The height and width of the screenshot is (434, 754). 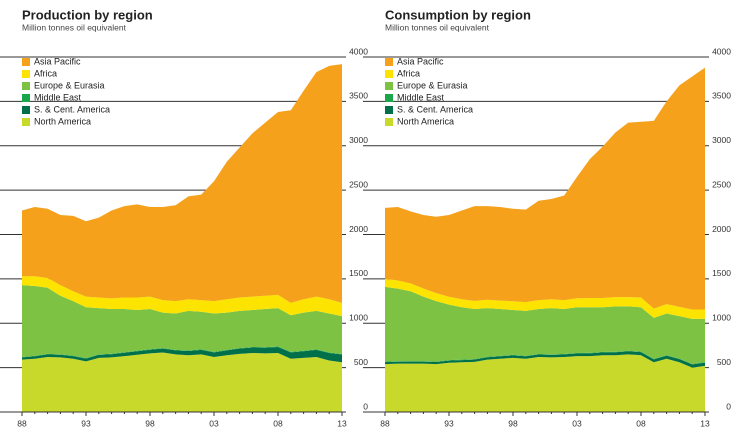 What do you see at coordinates (458, 14) in the screenshot?
I see `chart-title: Consumption by region` at bounding box center [458, 14].